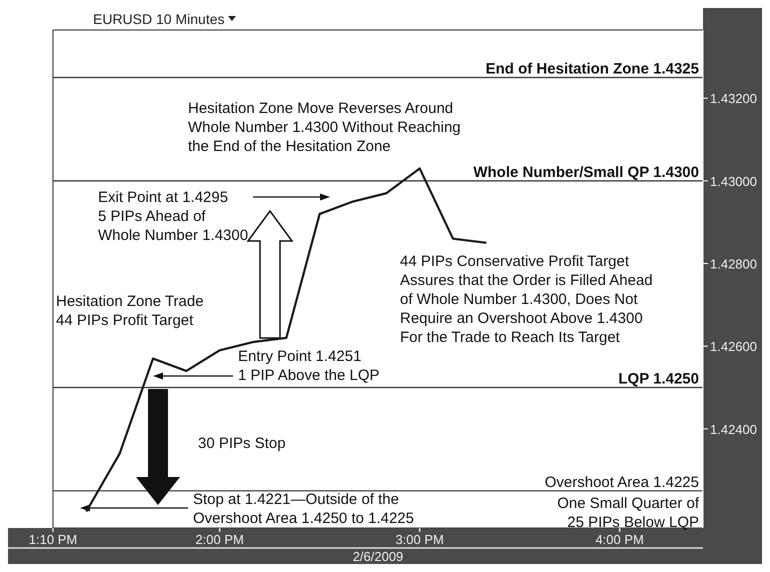 Image resolution: width=770 pixels, height=572 pixels. What do you see at coordinates (219, 539) in the screenshot?
I see `x-tick-label: 2:00 PM` at bounding box center [219, 539].